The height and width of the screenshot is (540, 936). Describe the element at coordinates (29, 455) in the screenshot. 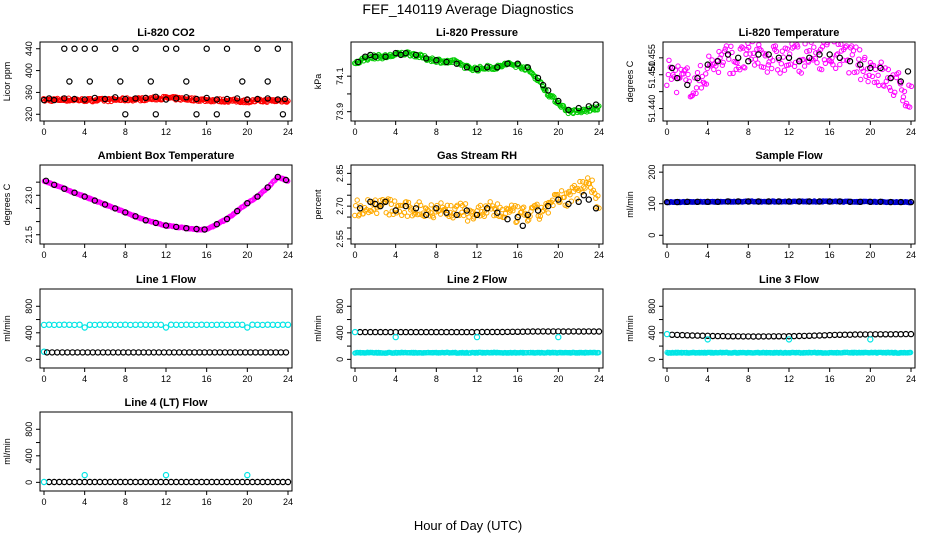

I see `y-tick-label: 400` at that location.